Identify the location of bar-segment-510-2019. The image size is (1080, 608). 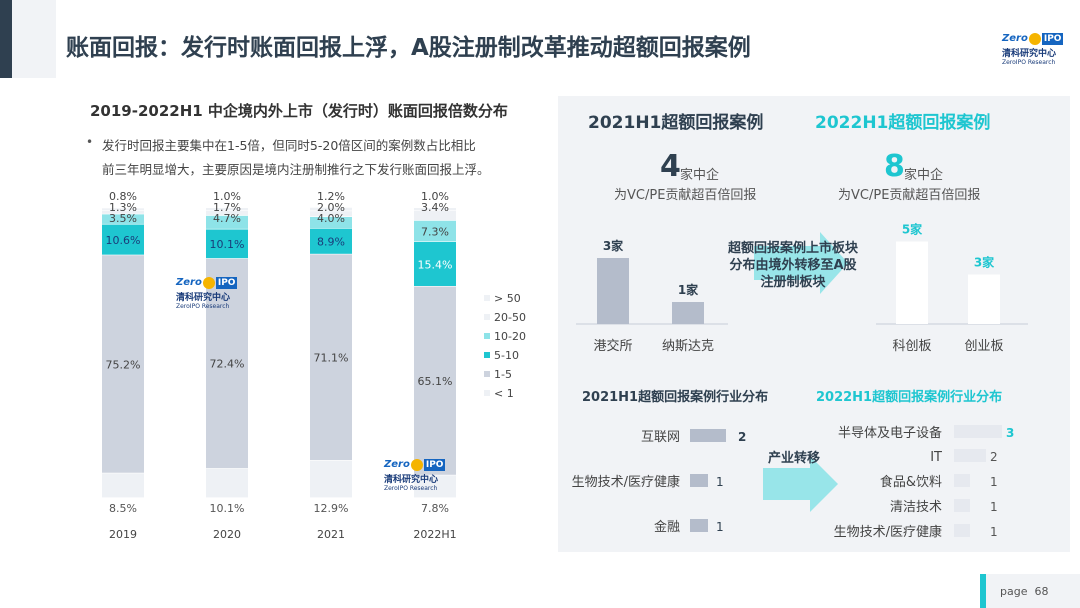
(123, 239).